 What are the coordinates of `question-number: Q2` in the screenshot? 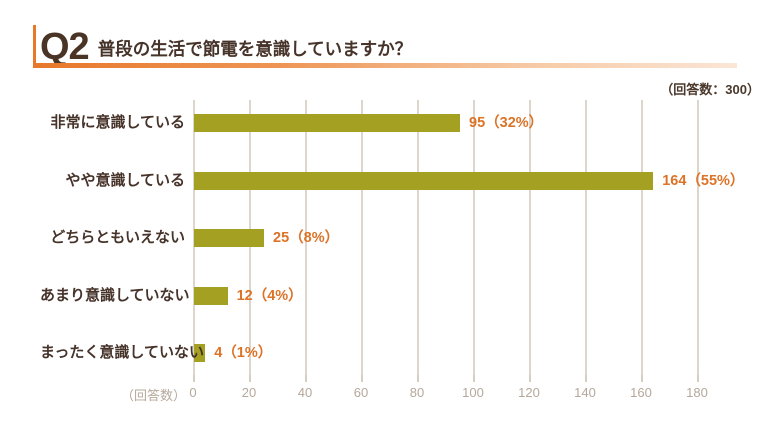 It's located at (65, 47).